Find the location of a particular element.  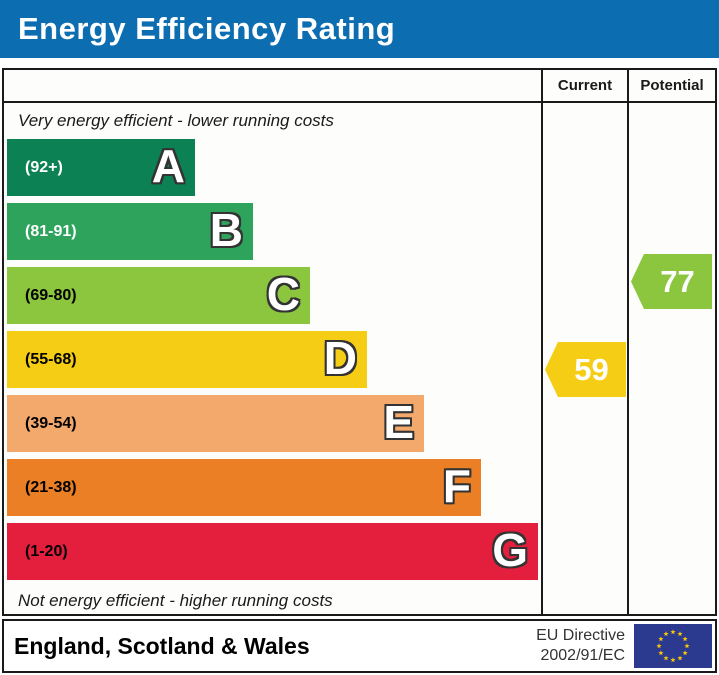

eu-directive-line2: 2002/91/EC is located at coordinates (582, 655).